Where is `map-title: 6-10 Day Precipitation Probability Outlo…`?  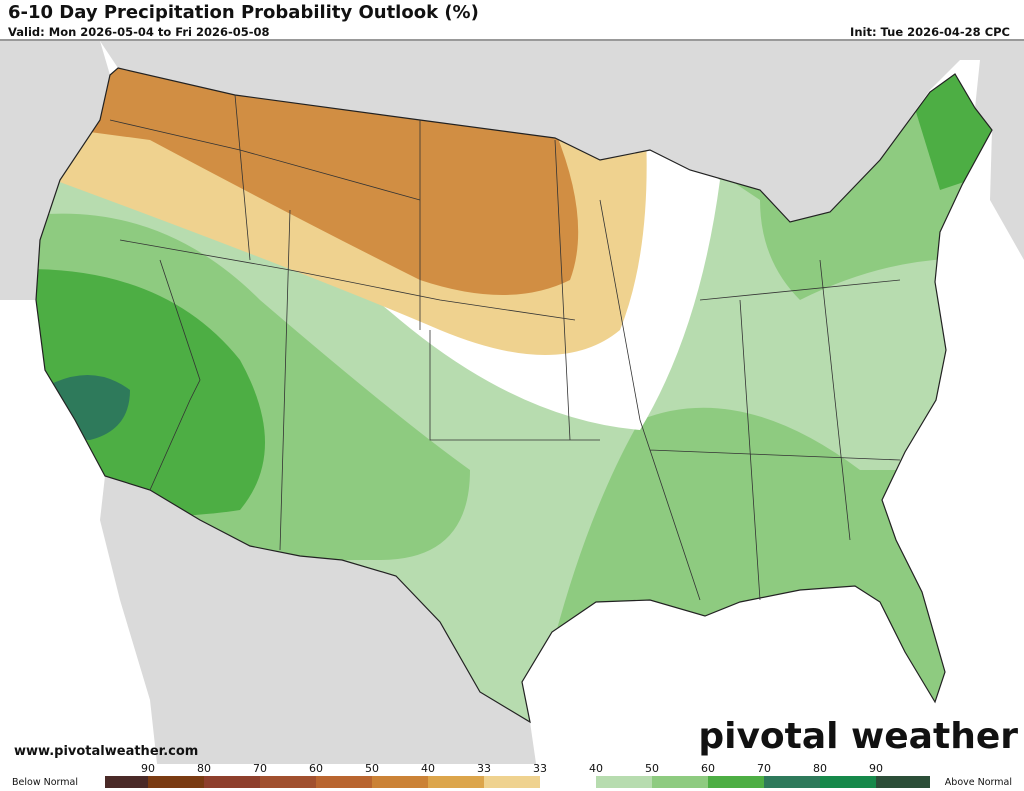
map-title: 6-10 Day Precipitation Probability Outlo… is located at coordinates (243, 12).